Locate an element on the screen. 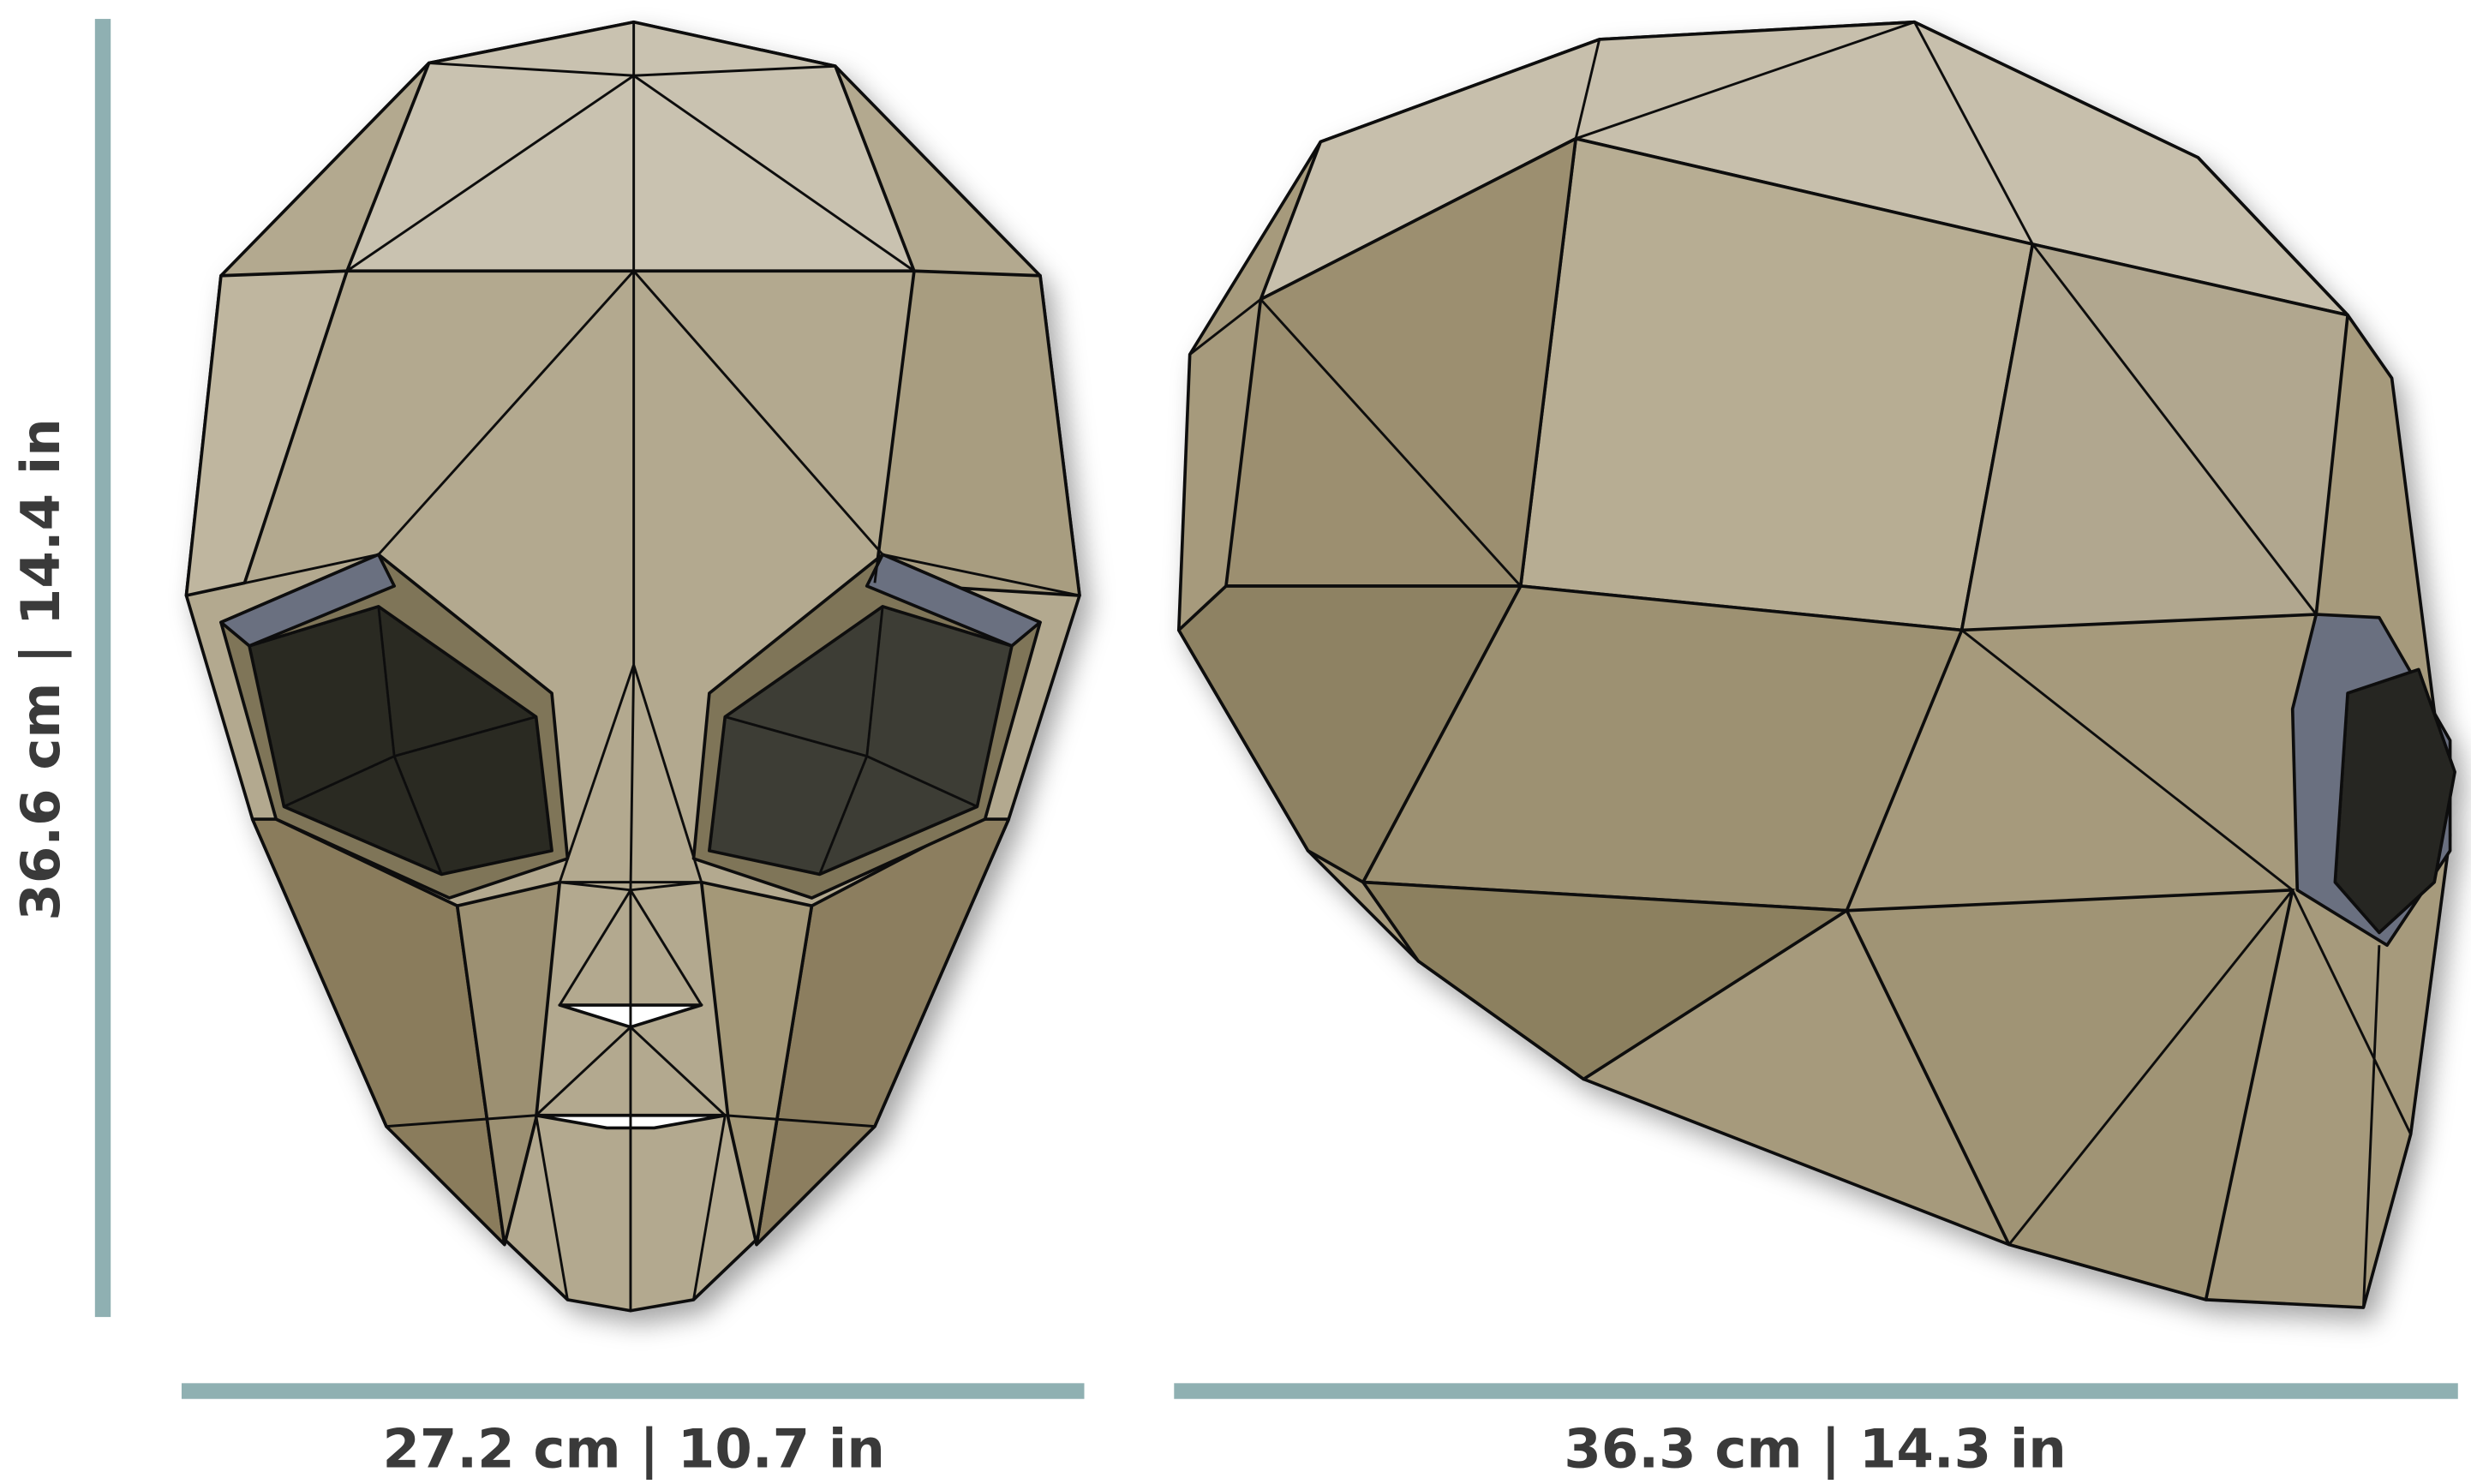 This screenshot has height=1484, width=2471. front-width-label: 27.2 cm | 10.7 in is located at coordinates (633, 1449).